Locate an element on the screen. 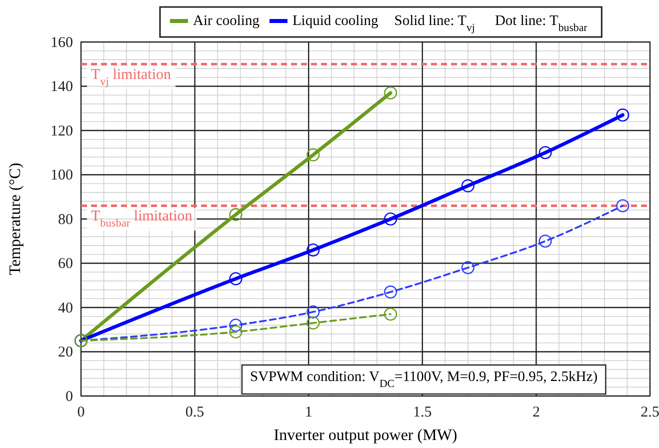  legend-label: Air cooling is located at coordinates (226, 21).